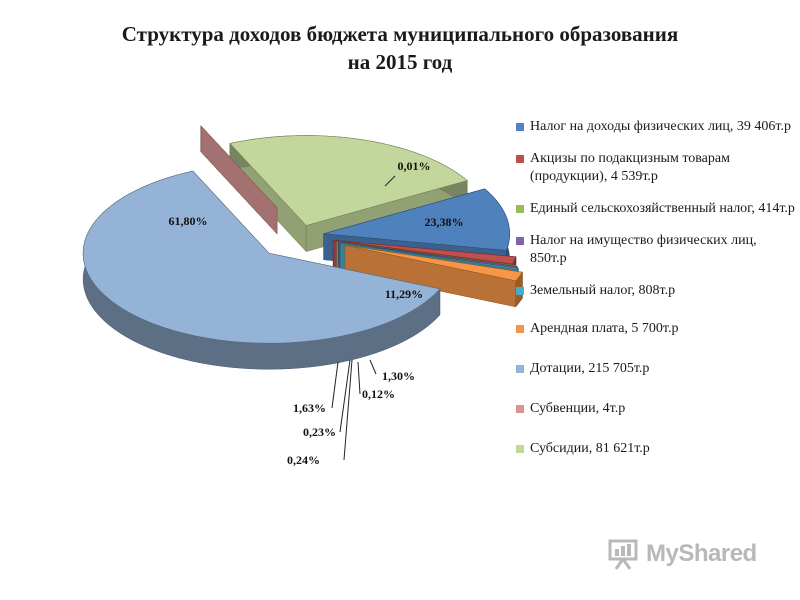 This screenshot has width=800, height=600. I want to click on legend-item: Субвенции, 4т.р, so click(656, 409).